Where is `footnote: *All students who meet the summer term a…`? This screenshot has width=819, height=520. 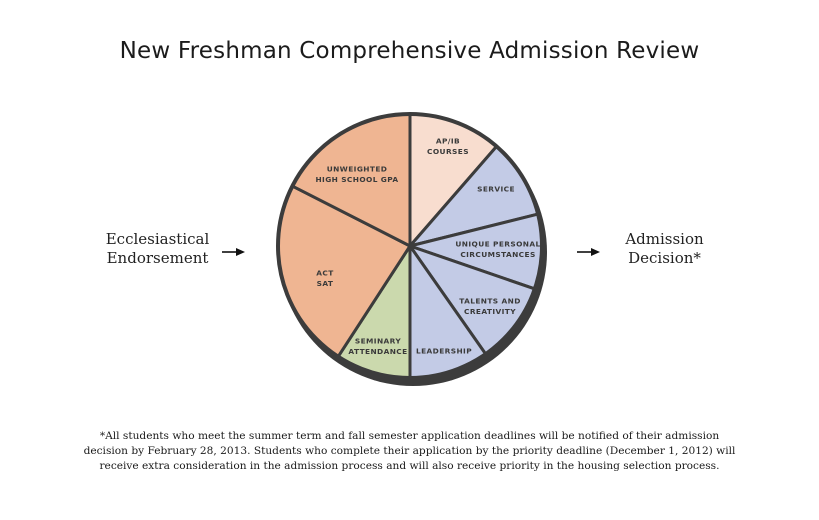 footnote: *All students who meet the summer term a… is located at coordinates (409, 451).